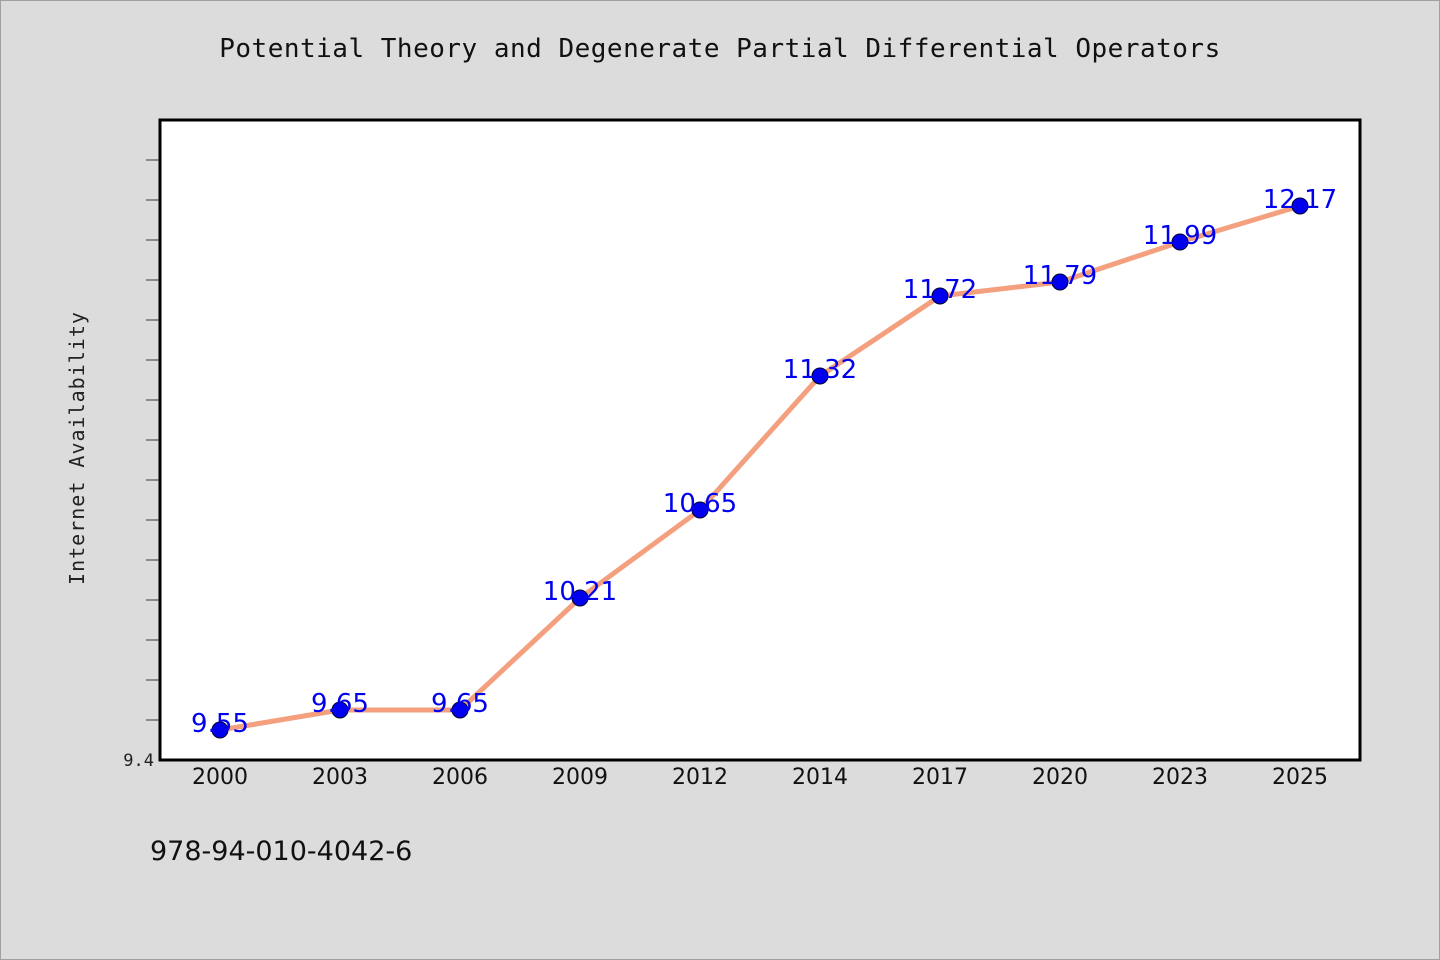  What do you see at coordinates (460, 777) in the screenshot?
I see `x-tick-label: 2006` at bounding box center [460, 777].